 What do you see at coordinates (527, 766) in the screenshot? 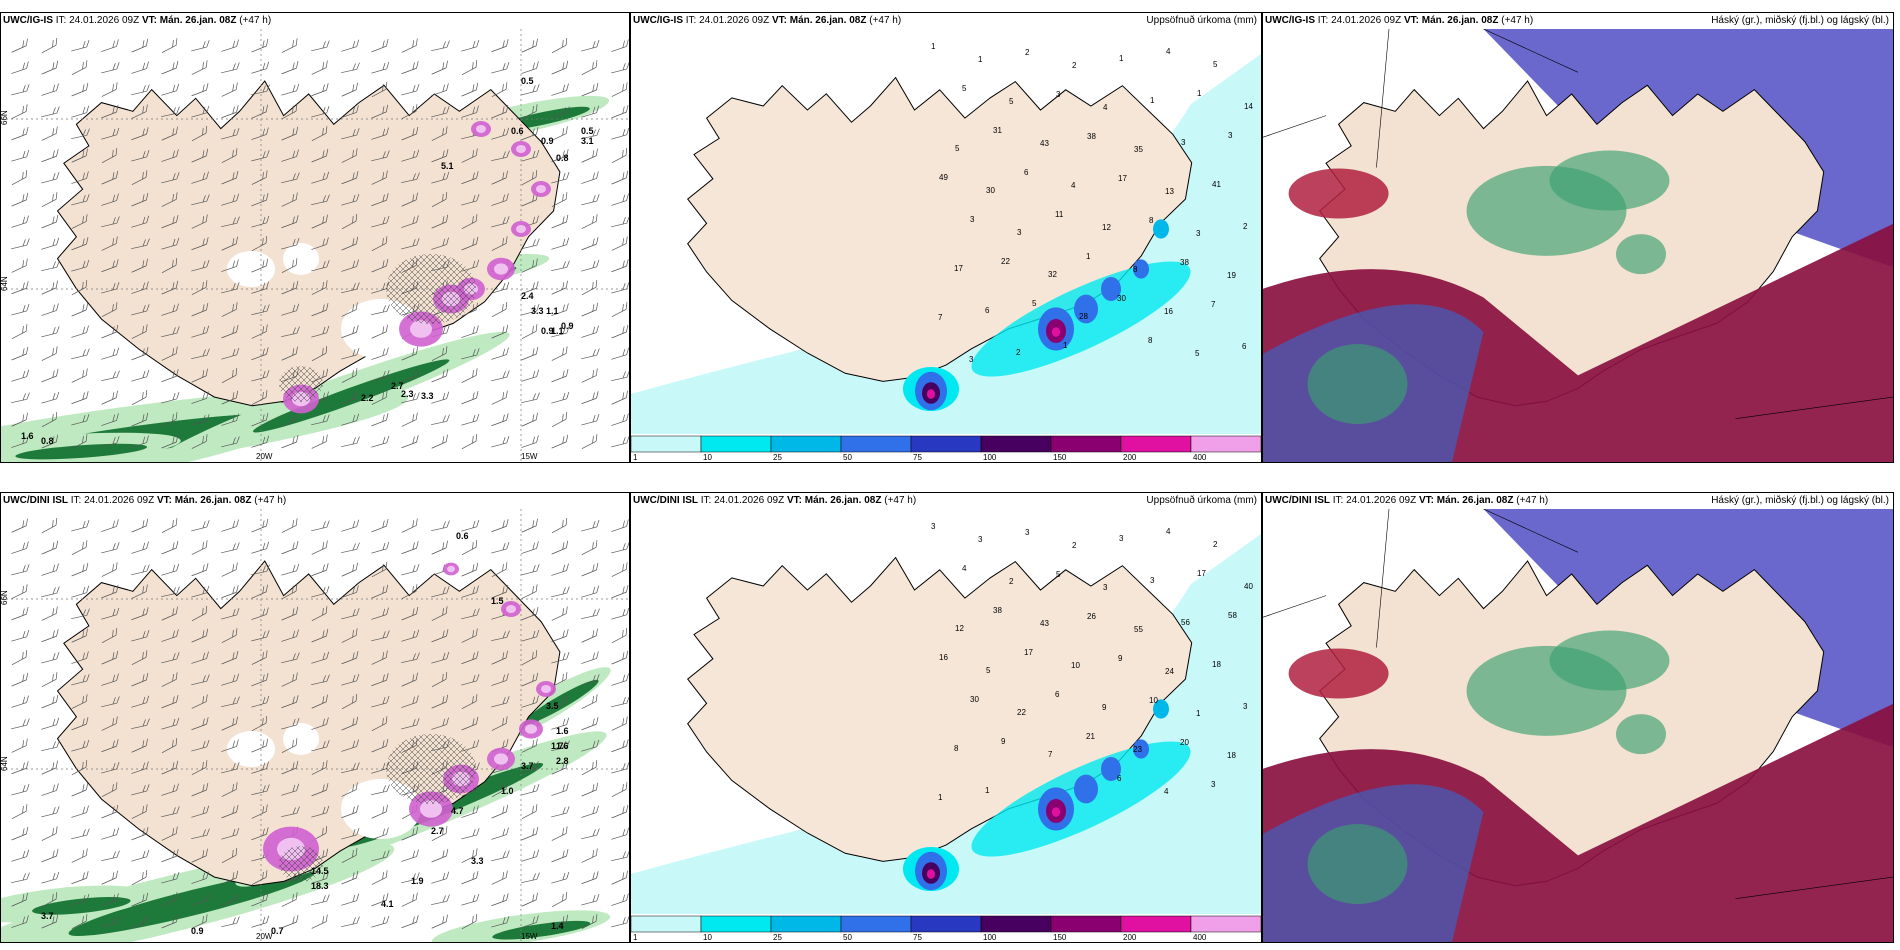
I see `precip-max-label: 3.7` at bounding box center [527, 766].